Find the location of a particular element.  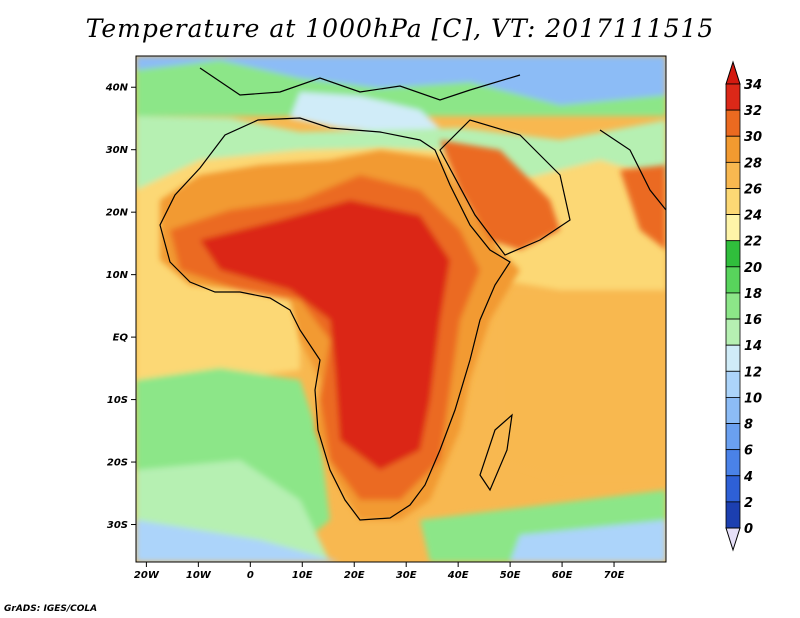

lat-tick-label: 10N is located at coordinates (117, 275).